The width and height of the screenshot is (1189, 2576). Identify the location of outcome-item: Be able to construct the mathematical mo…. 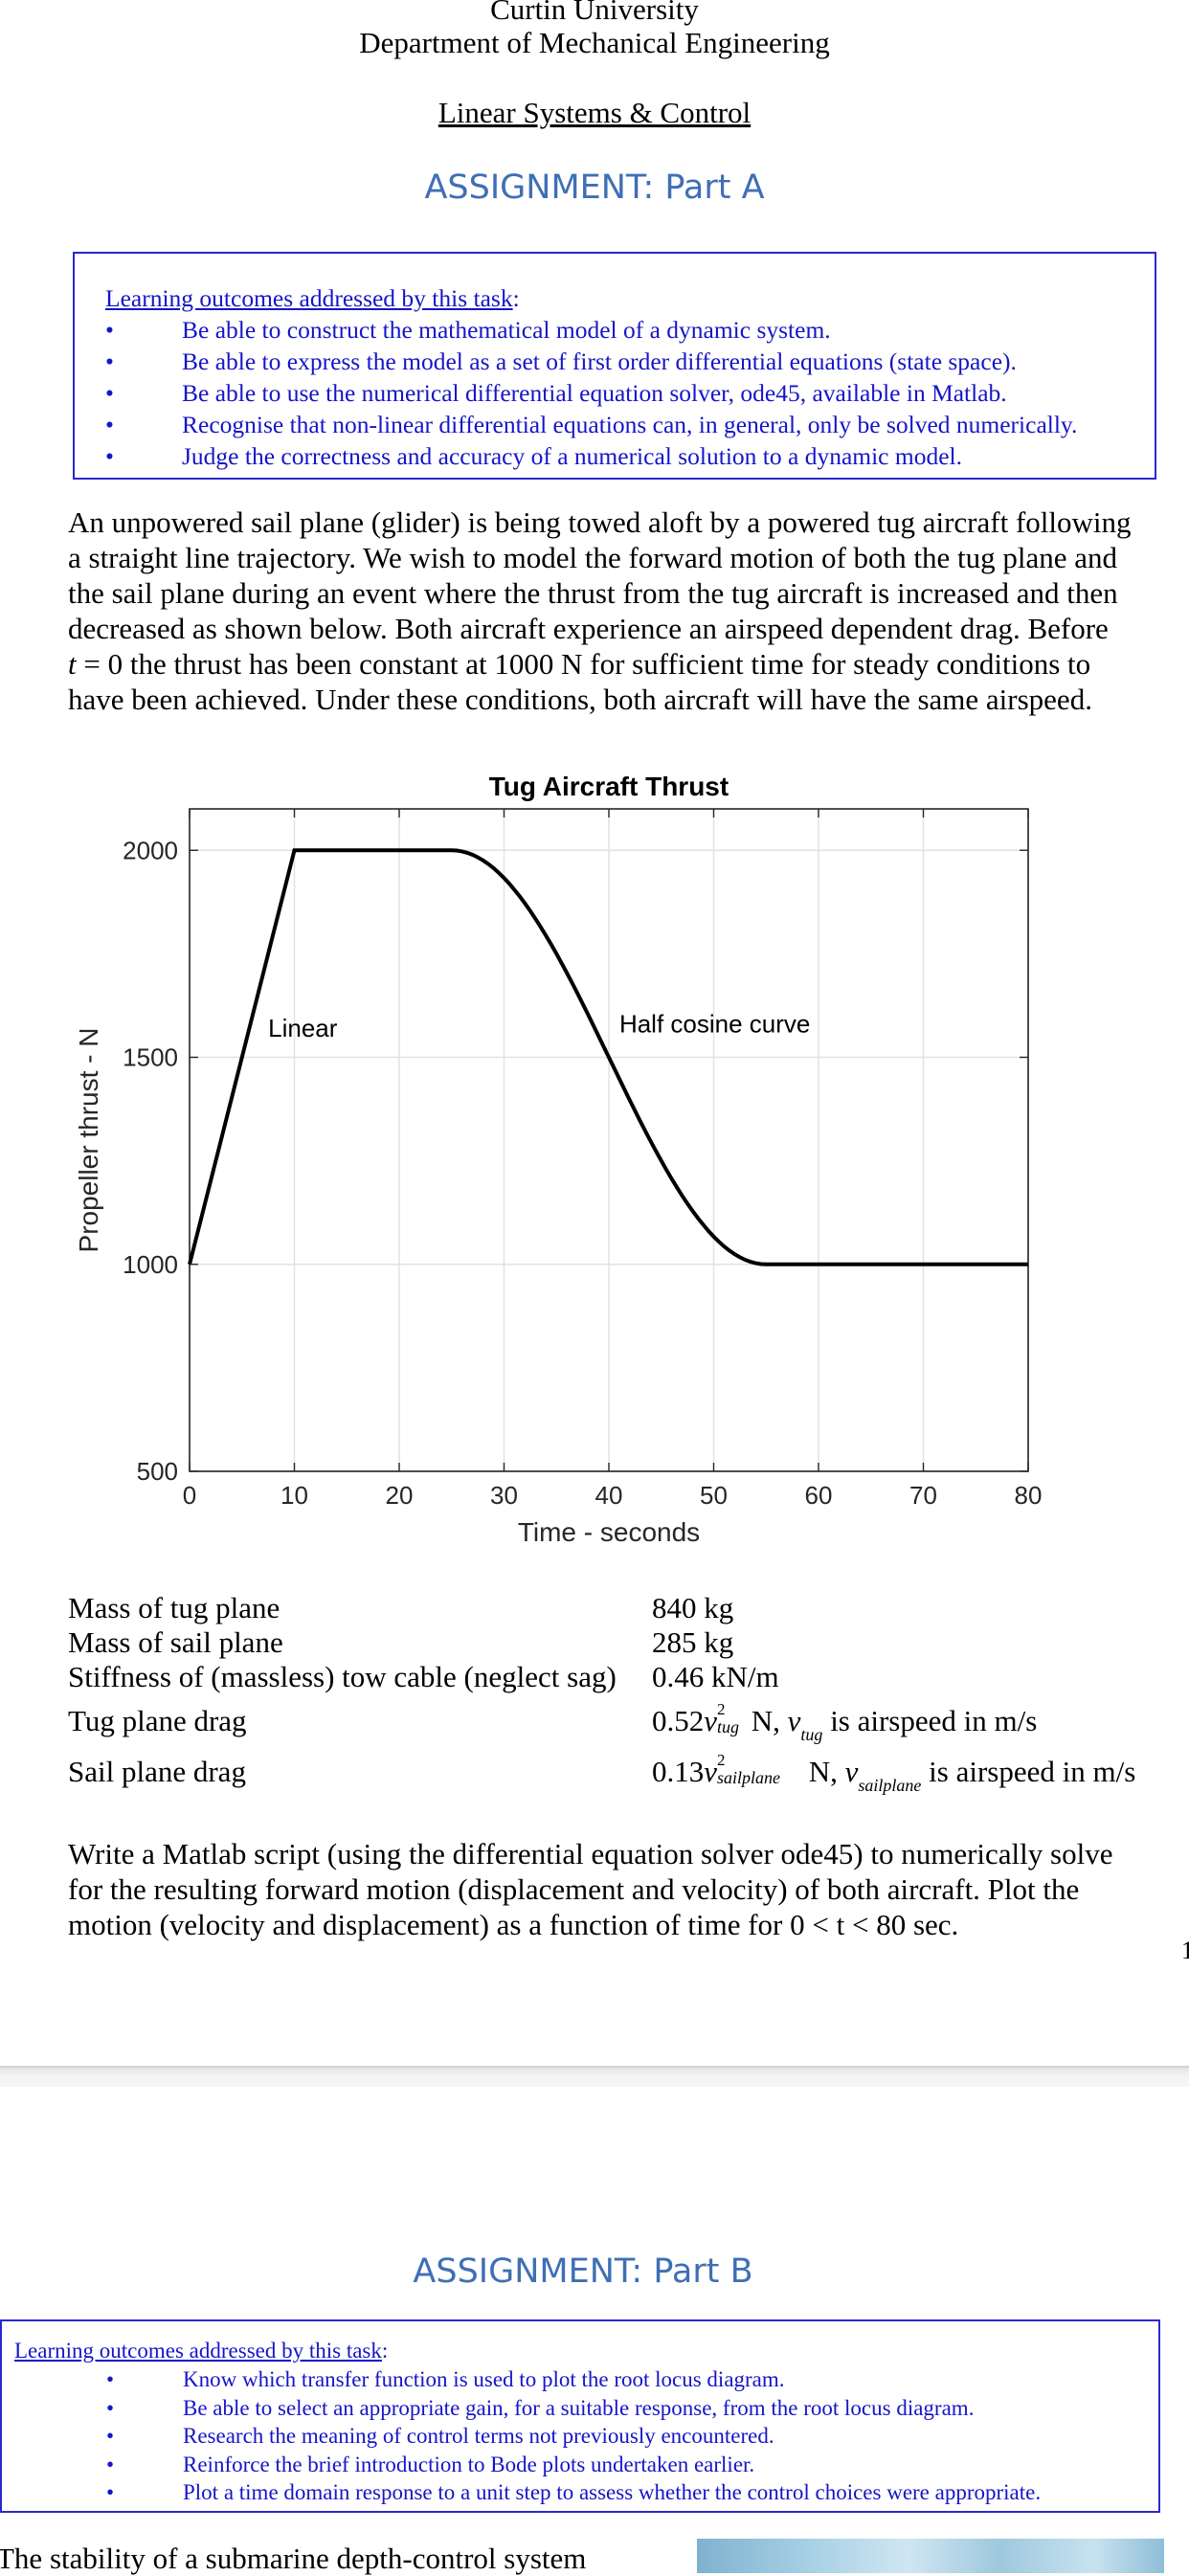
(630, 330).